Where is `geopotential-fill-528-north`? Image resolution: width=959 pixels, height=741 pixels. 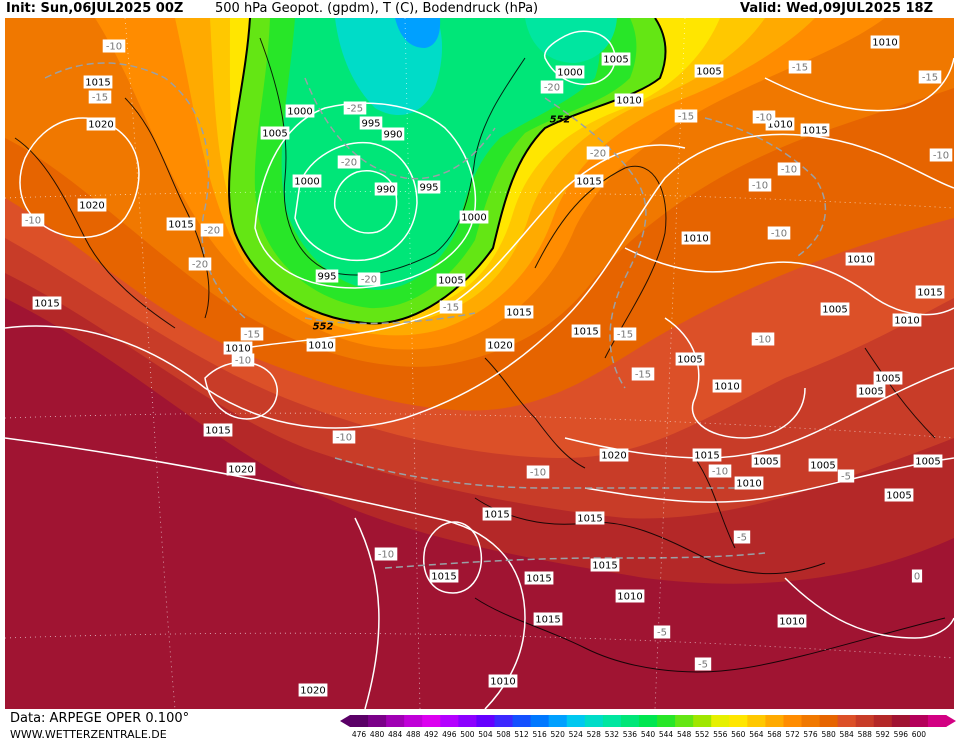 geopotential-fill-528-north is located at coordinates (571, 40).